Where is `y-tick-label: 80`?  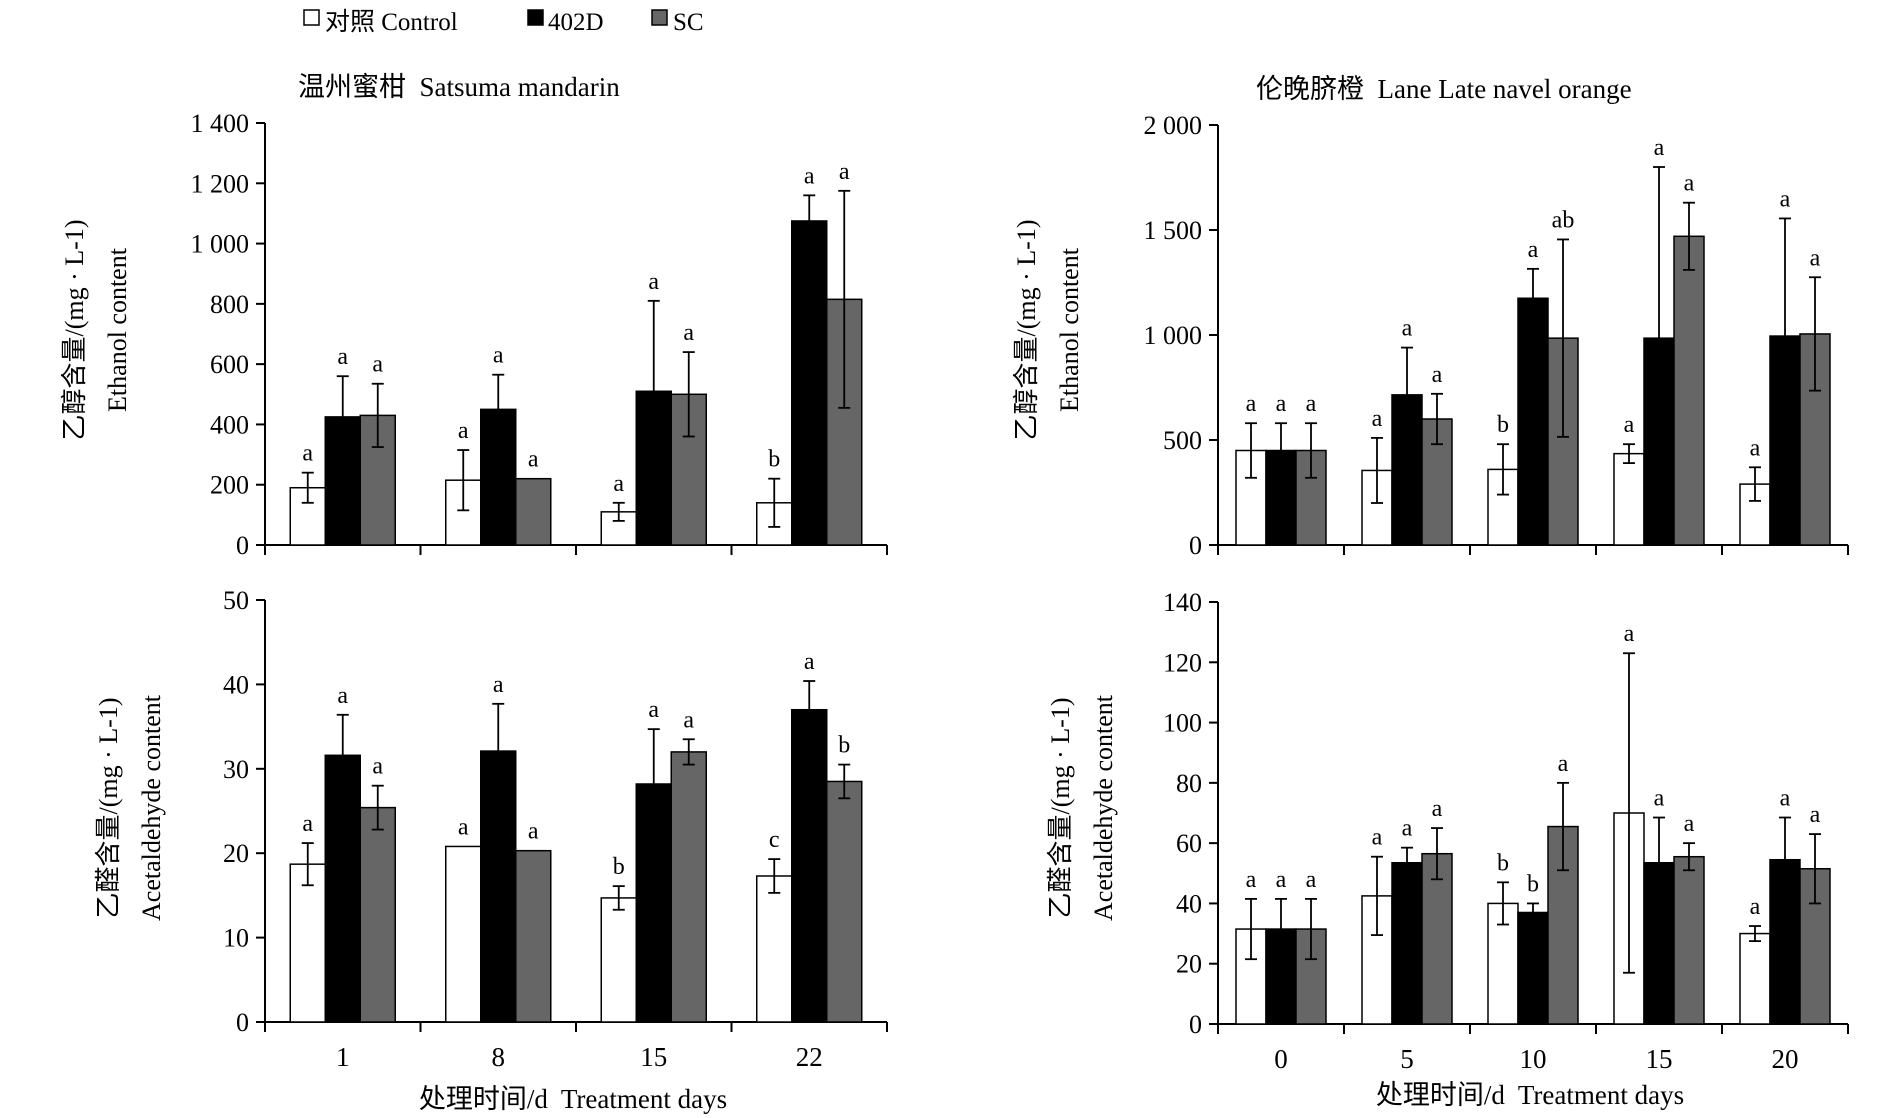
y-tick-label: 80 is located at coordinates (1189, 783).